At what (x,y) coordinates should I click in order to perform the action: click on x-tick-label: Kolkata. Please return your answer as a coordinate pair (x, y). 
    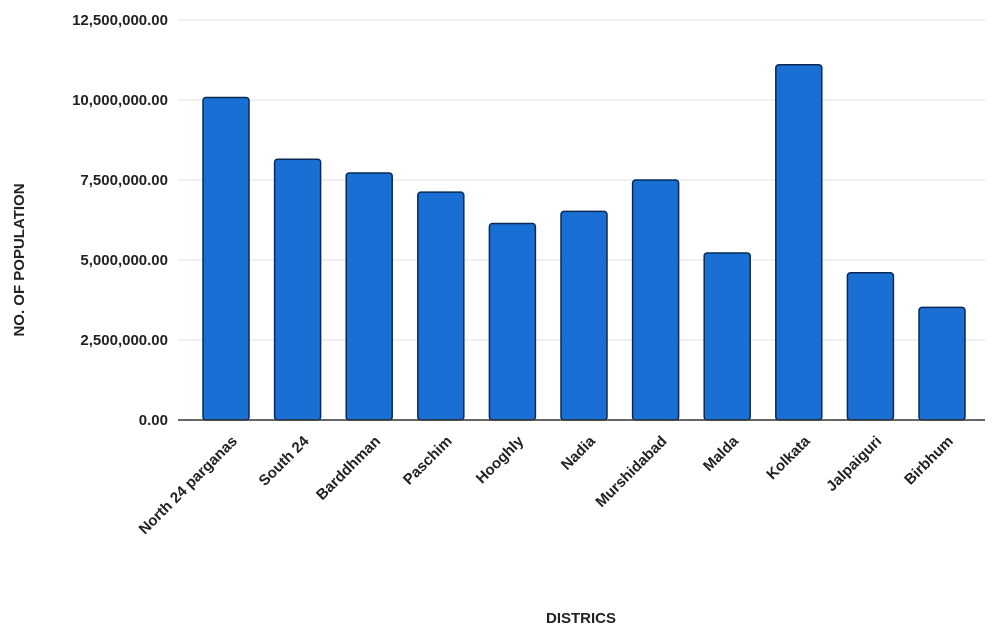
    Looking at the image, I should click on (788, 457).